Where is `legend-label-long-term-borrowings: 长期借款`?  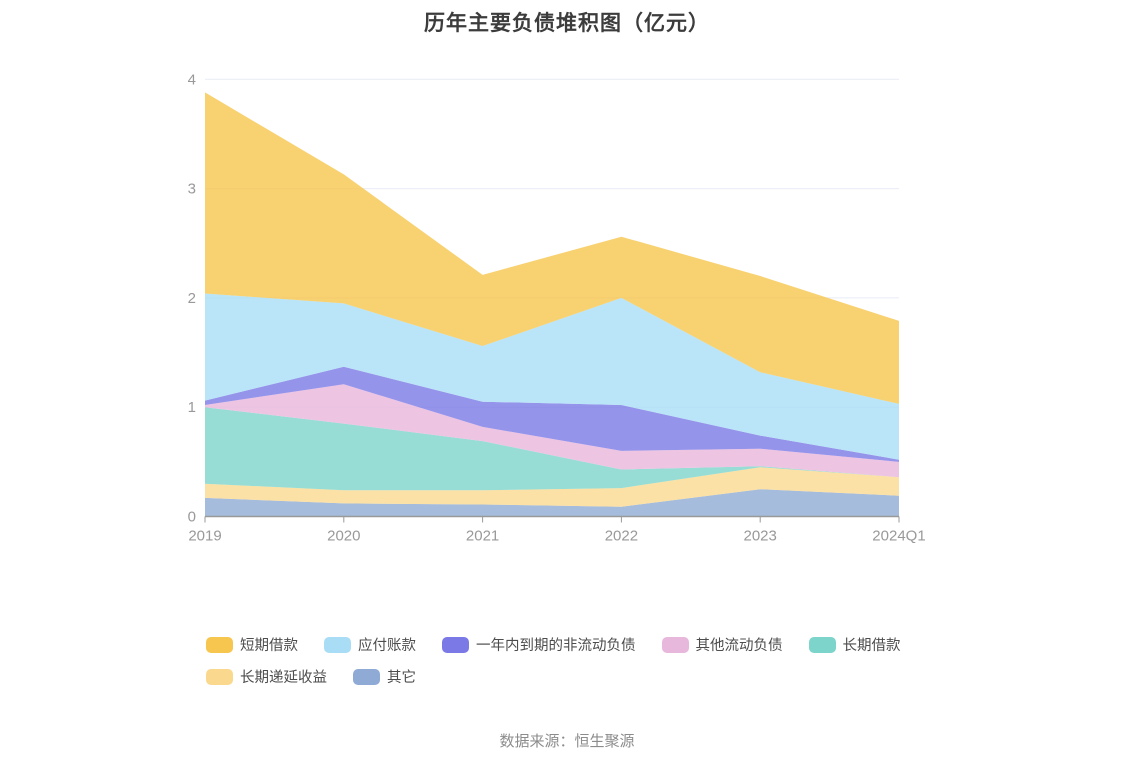 legend-label-long-term-borrowings: 长期借款 is located at coordinates (871, 646).